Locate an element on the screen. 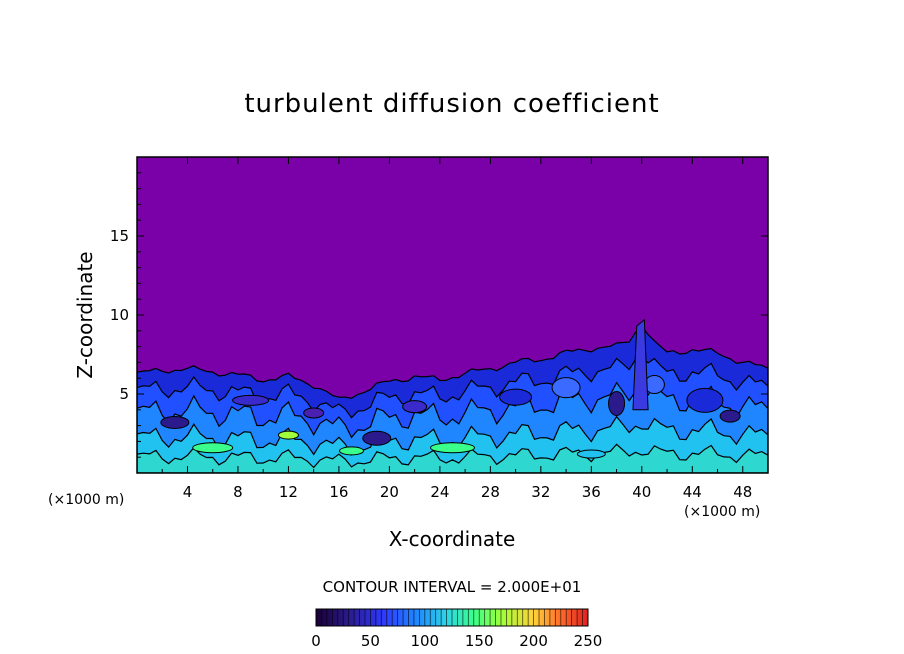 This screenshot has height=654, width=904. x-tick-label: 12 is located at coordinates (288, 492).